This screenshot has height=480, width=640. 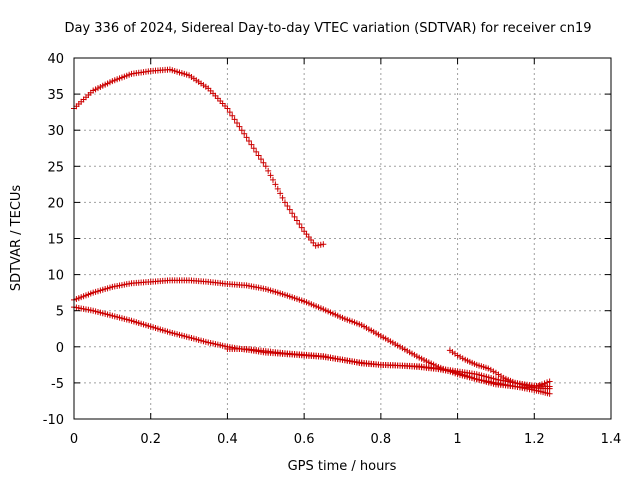 I want to click on x-tick-label: 0, so click(x=74, y=439).